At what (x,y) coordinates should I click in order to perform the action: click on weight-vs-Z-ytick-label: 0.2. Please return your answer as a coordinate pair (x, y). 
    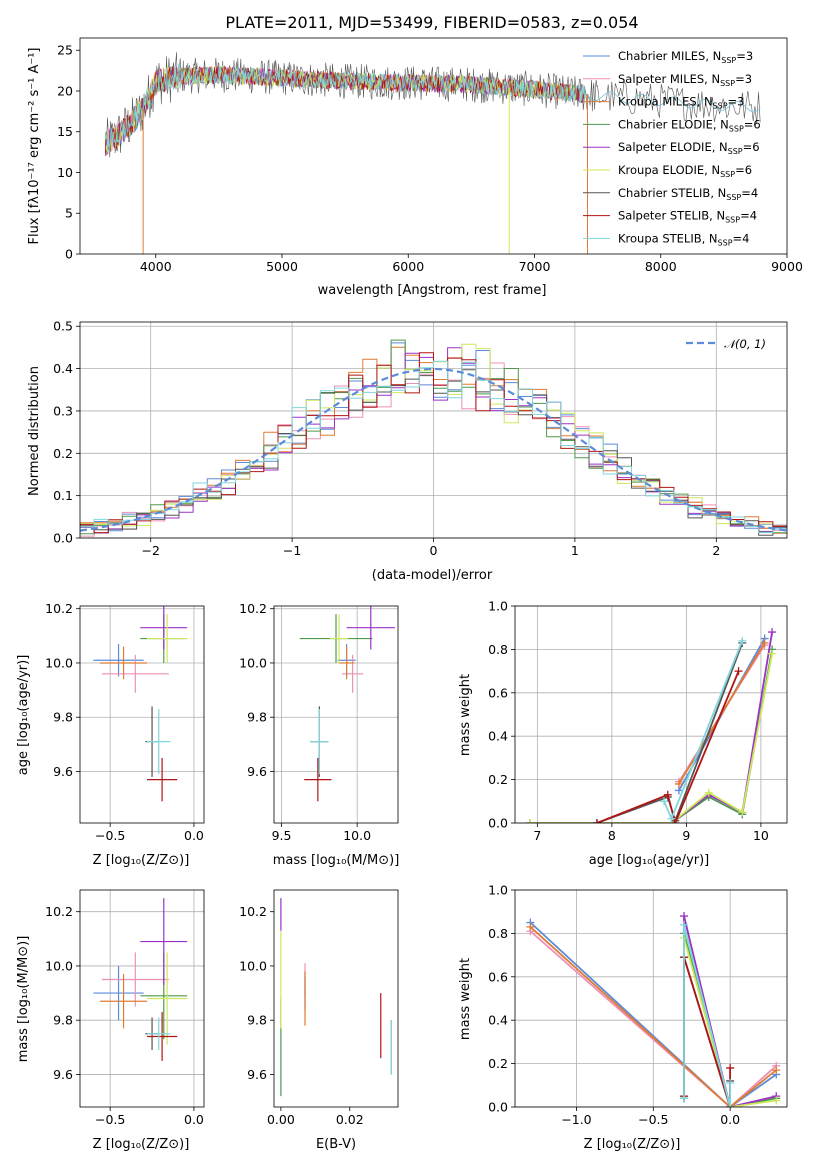
    Looking at the image, I should click on (498, 1063).